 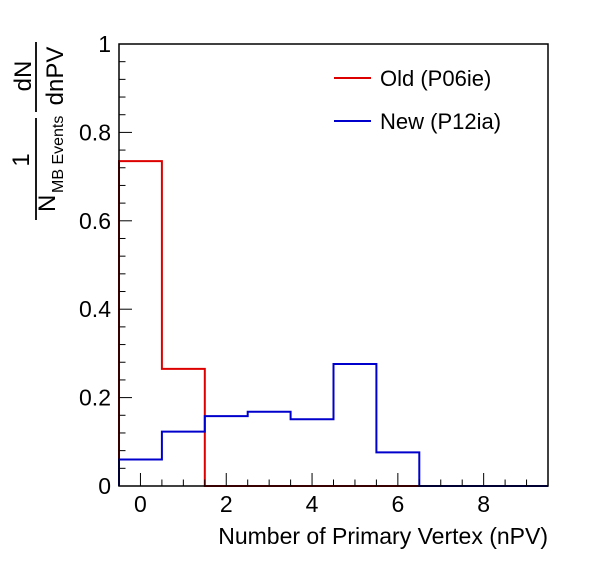 What do you see at coordinates (312, 504) in the screenshot?
I see `x-tick-label: 4` at bounding box center [312, 504].